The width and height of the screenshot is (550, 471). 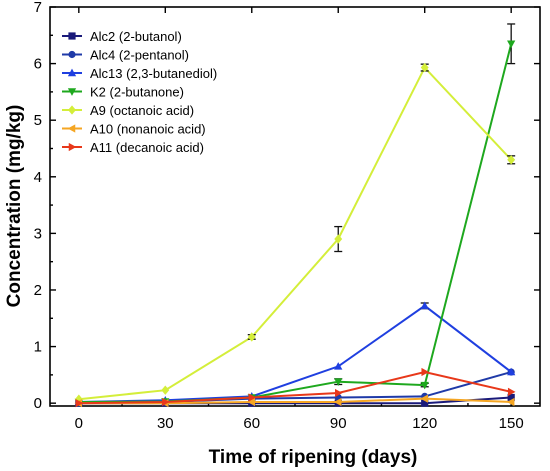 I want to click on y-tick-label: 4, so click(x=38, y=177).